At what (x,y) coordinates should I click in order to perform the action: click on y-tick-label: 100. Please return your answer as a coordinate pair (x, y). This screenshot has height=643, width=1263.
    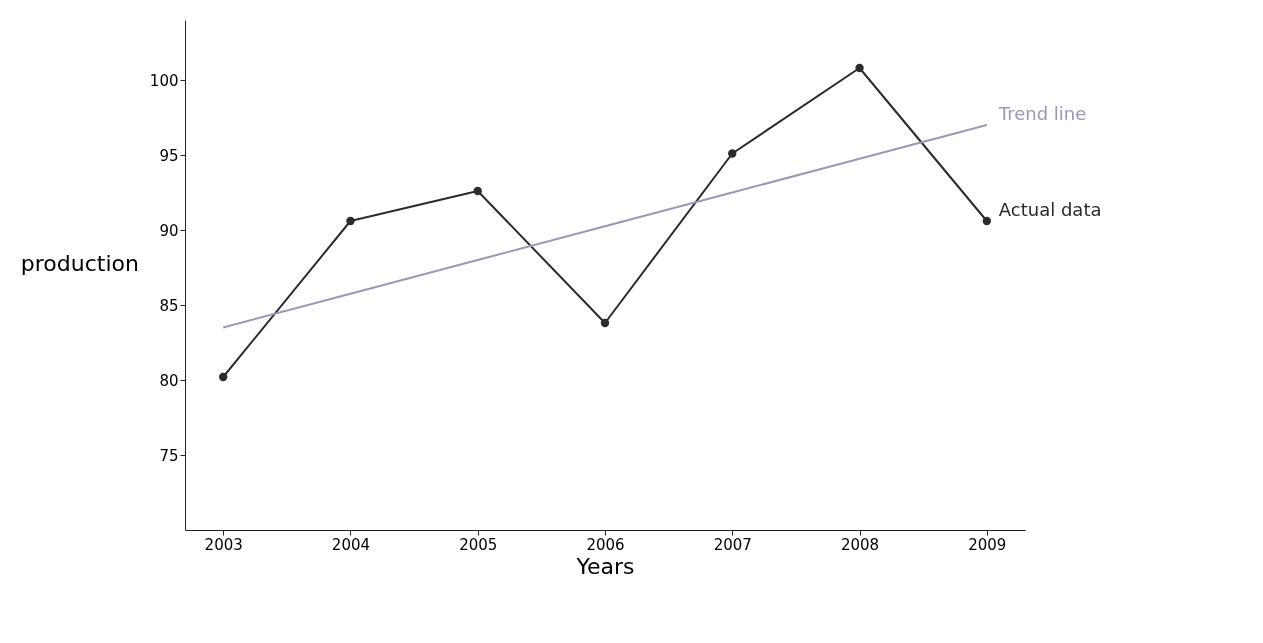
    Looking at the image, I should click on (164, 80).